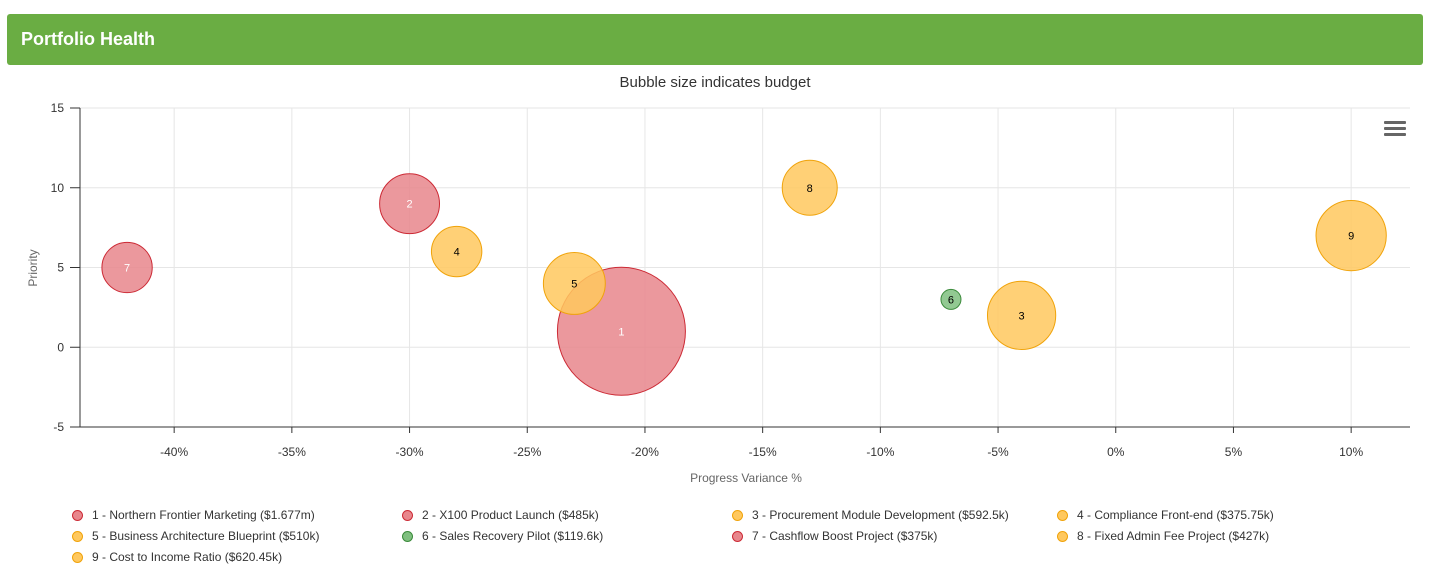 This screenshot has height=575, width=1431. Describe the element at coordinates (60, 347) in the screenshot. I see `y-tick-label: 0` at that location.